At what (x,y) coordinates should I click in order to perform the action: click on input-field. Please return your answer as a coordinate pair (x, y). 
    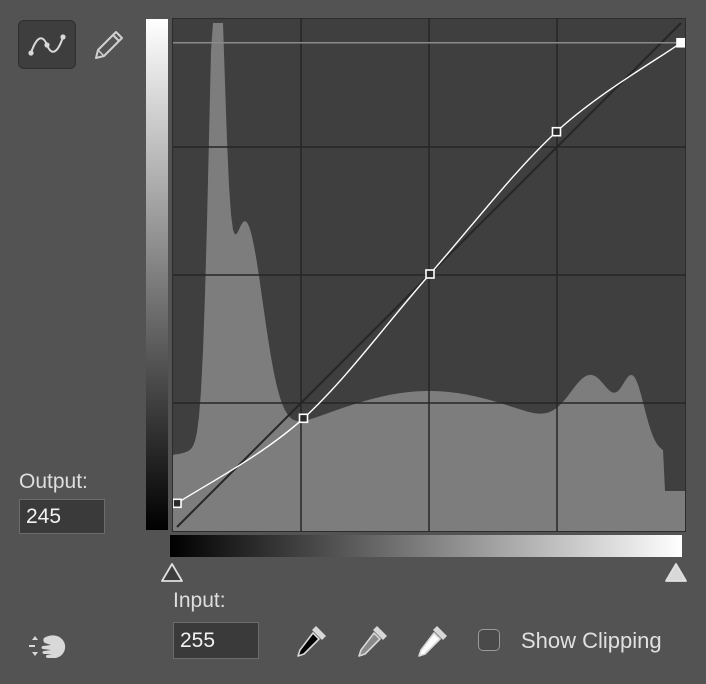
    Looking at the image, I should click on (216, 640).